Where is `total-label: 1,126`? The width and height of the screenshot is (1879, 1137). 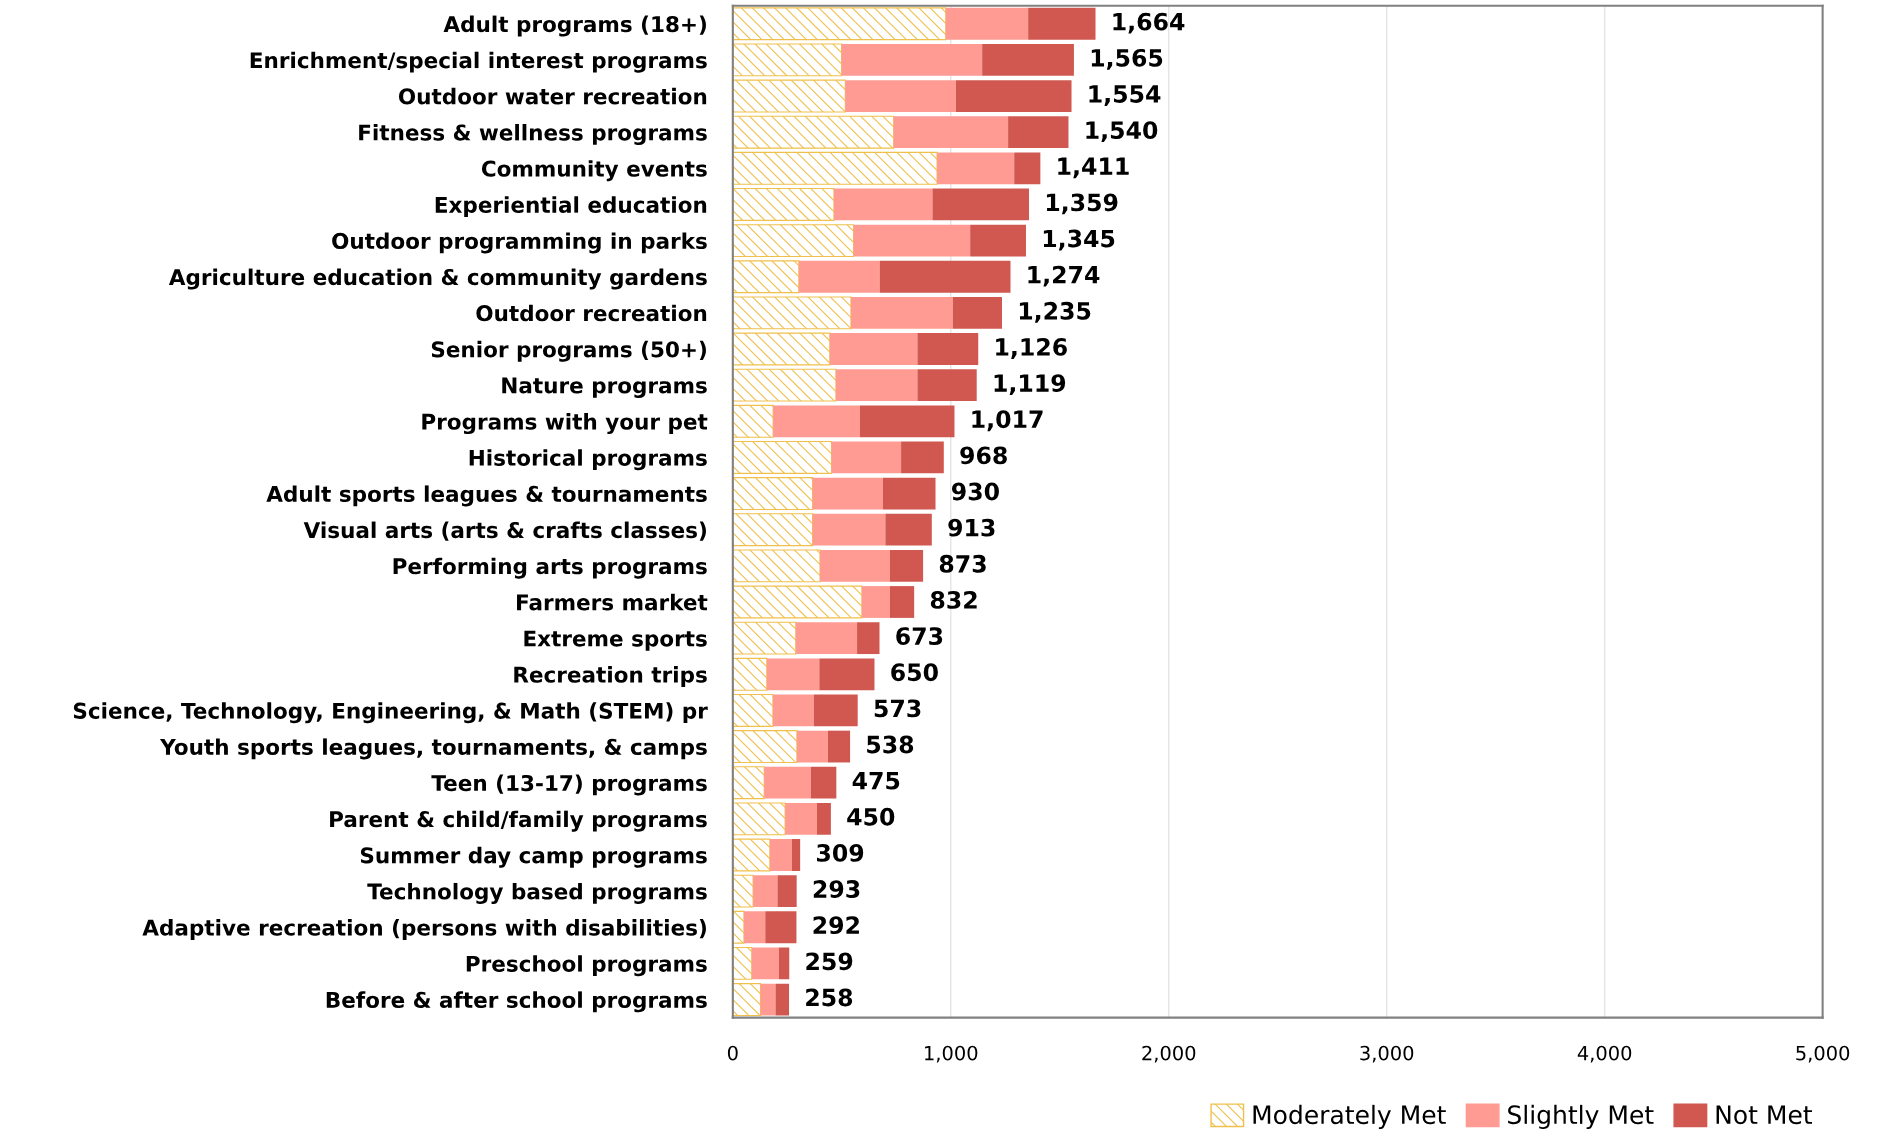 total-label: 1,126 is located at coordinates (1031, 348).